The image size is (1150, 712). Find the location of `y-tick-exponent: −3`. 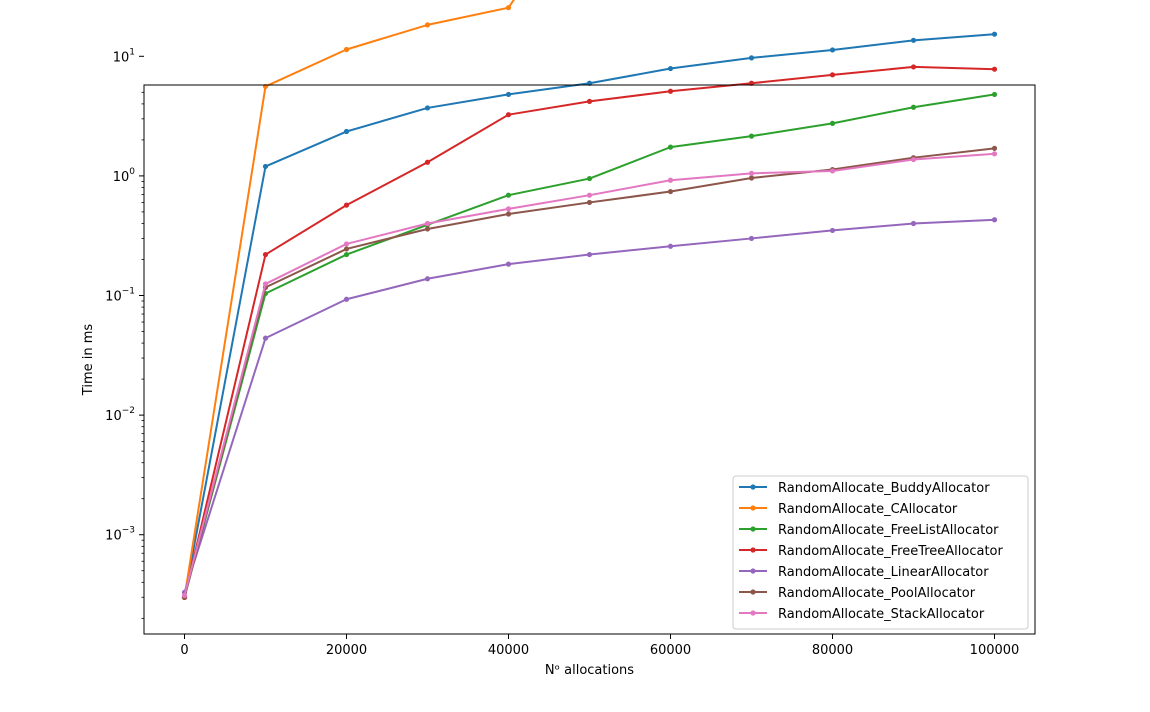

y-tick-exponent: −3 is located at coordinates (128, 531).